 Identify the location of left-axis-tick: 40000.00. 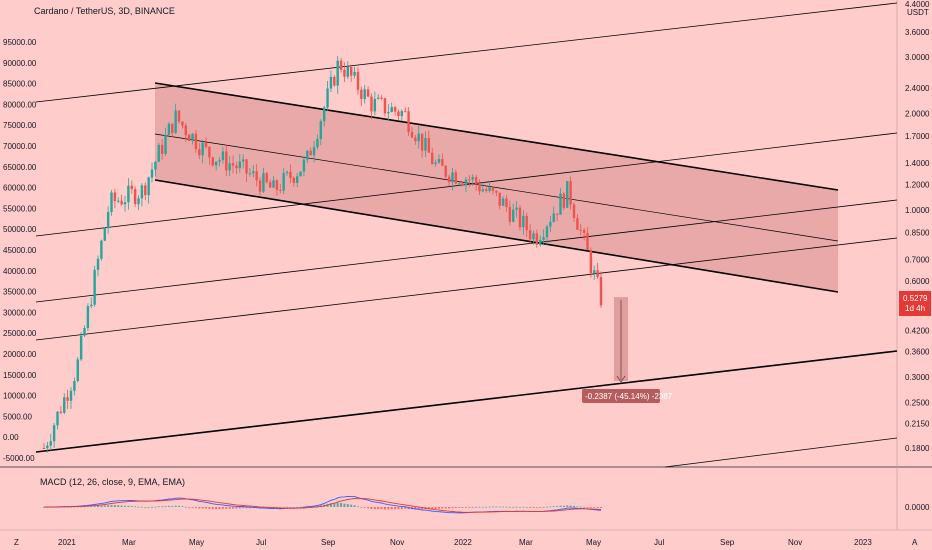
(20, 271).